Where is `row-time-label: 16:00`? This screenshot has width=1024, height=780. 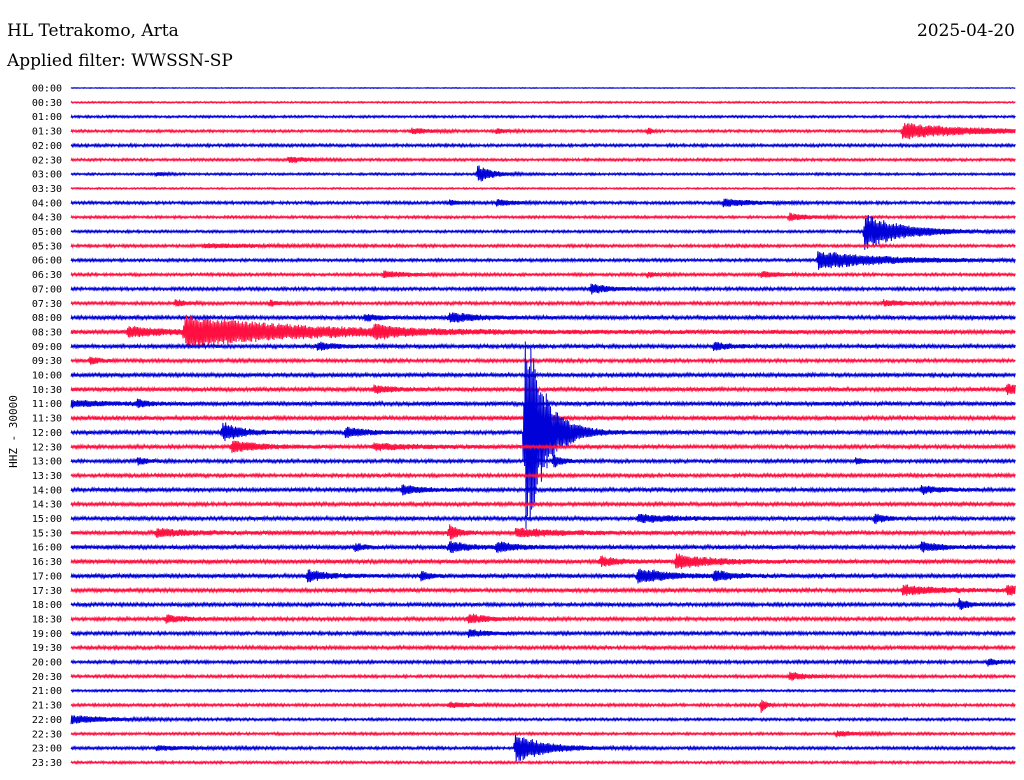 row-time-label: 16:00 is located at coordinates (47, 548).